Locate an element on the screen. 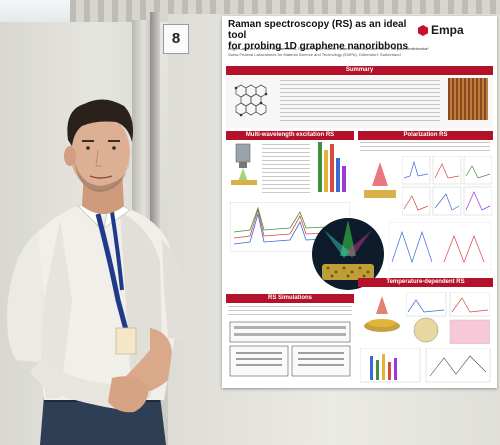 The image size is (500, 445). sleeve-left is located at coordinates (82, 385).